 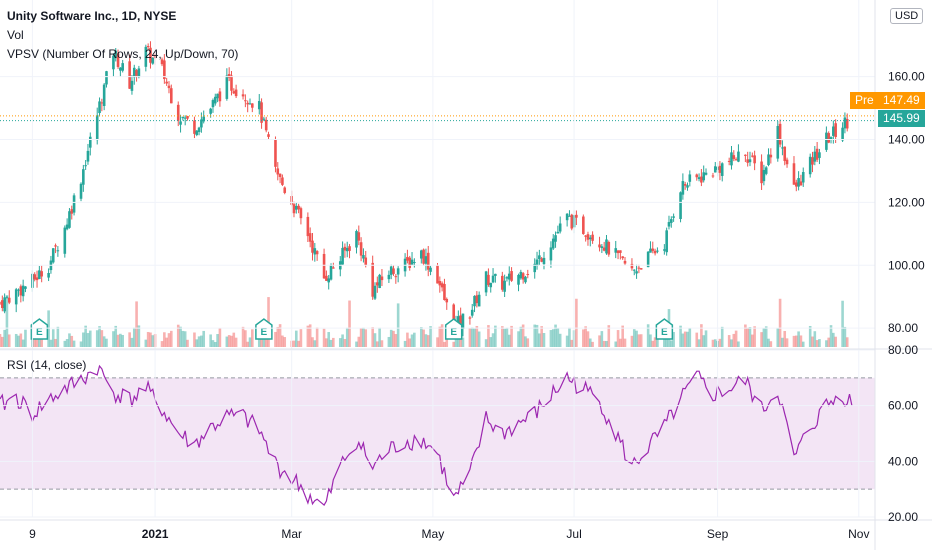 I want to click on currency-button: USD, so click(x=907, y=16).